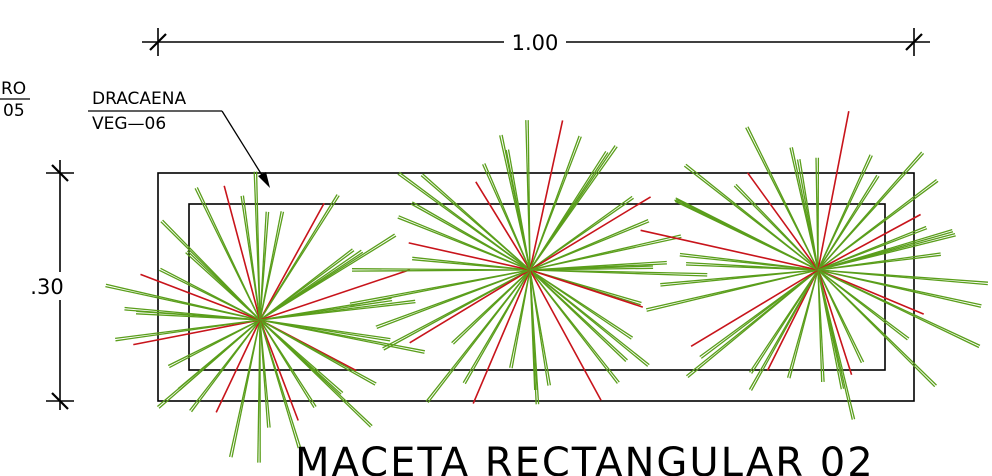 The height and width of the screenshot is (476, 992). I want to click on plant-code-label: VEG—06, so click(129, 124).